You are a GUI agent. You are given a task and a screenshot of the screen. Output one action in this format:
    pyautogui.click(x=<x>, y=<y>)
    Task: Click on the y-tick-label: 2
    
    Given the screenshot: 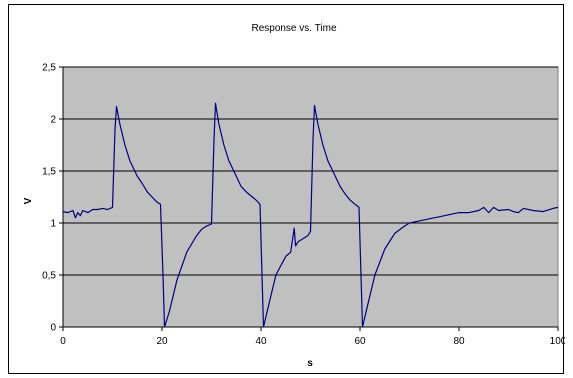 What is the action you would take?
    pyautogui.click(x=53, y=120)
    